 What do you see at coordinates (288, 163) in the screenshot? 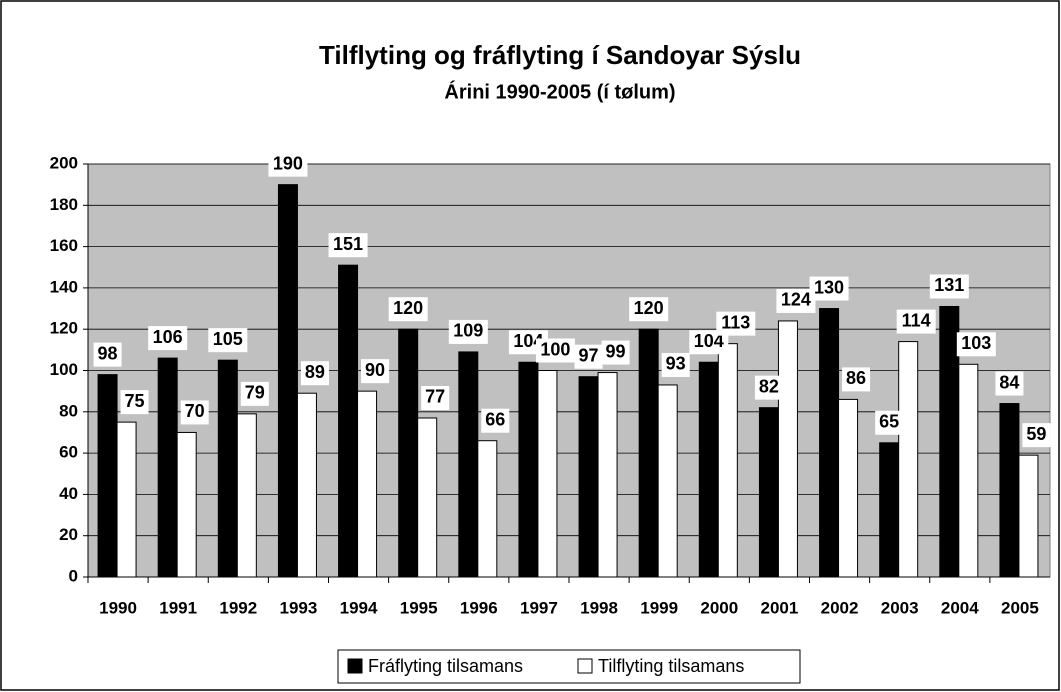
I see `data-label: 190` at bounding box center [288, 163].